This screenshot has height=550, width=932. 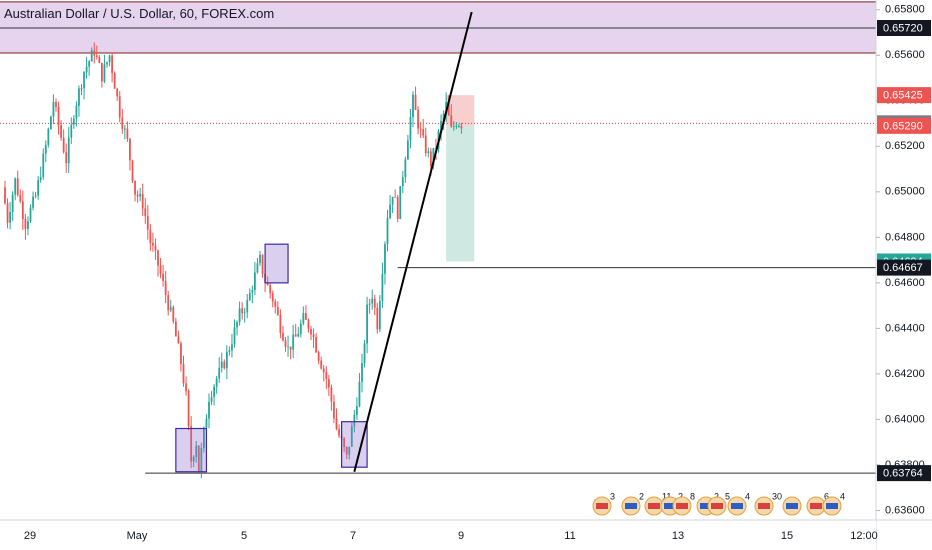 What do you see at coordinates (137, 536) in the screenshot?
I see `time-tick-label: May` at bounding box center [137, 536].